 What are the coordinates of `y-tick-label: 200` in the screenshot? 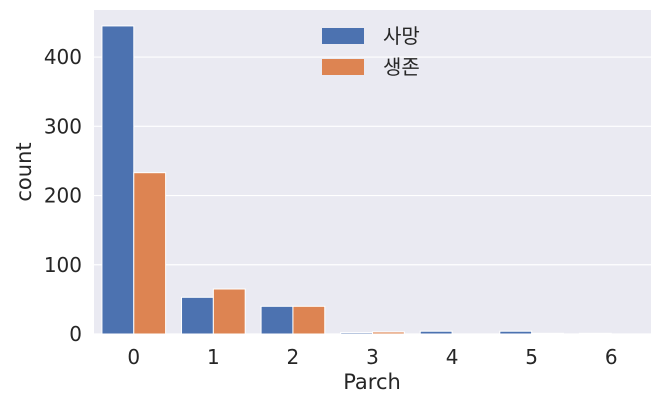 It's located at (63, 196).